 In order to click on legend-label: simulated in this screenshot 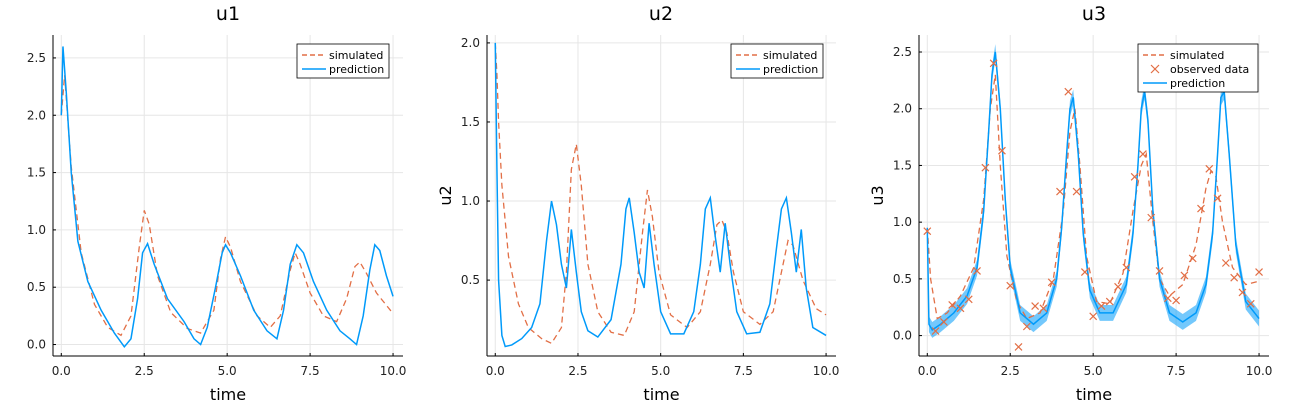, I will do `click(356, 55)`.